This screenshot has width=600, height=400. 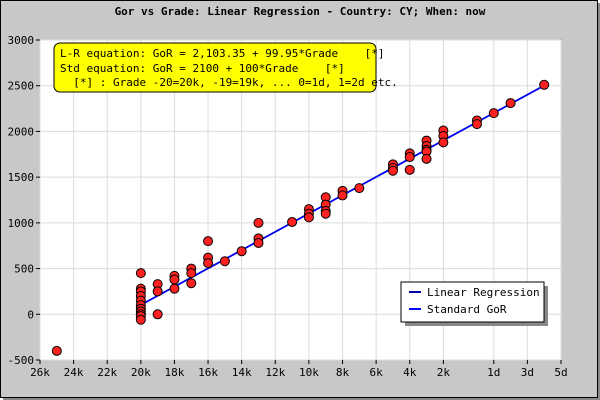 I want to click on x-tick-label: 1d, so click(x=493, y=372).